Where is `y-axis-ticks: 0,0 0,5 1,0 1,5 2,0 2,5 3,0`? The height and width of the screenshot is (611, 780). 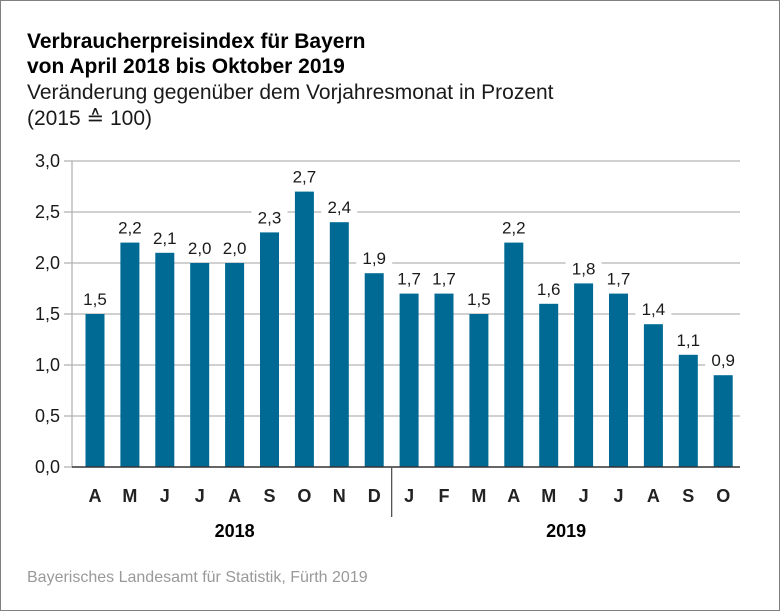 y-axis-ticks: 0,0 0,5 1,0 1,5 2,0 2,5 3,0 is located at coordinates (54, 314).